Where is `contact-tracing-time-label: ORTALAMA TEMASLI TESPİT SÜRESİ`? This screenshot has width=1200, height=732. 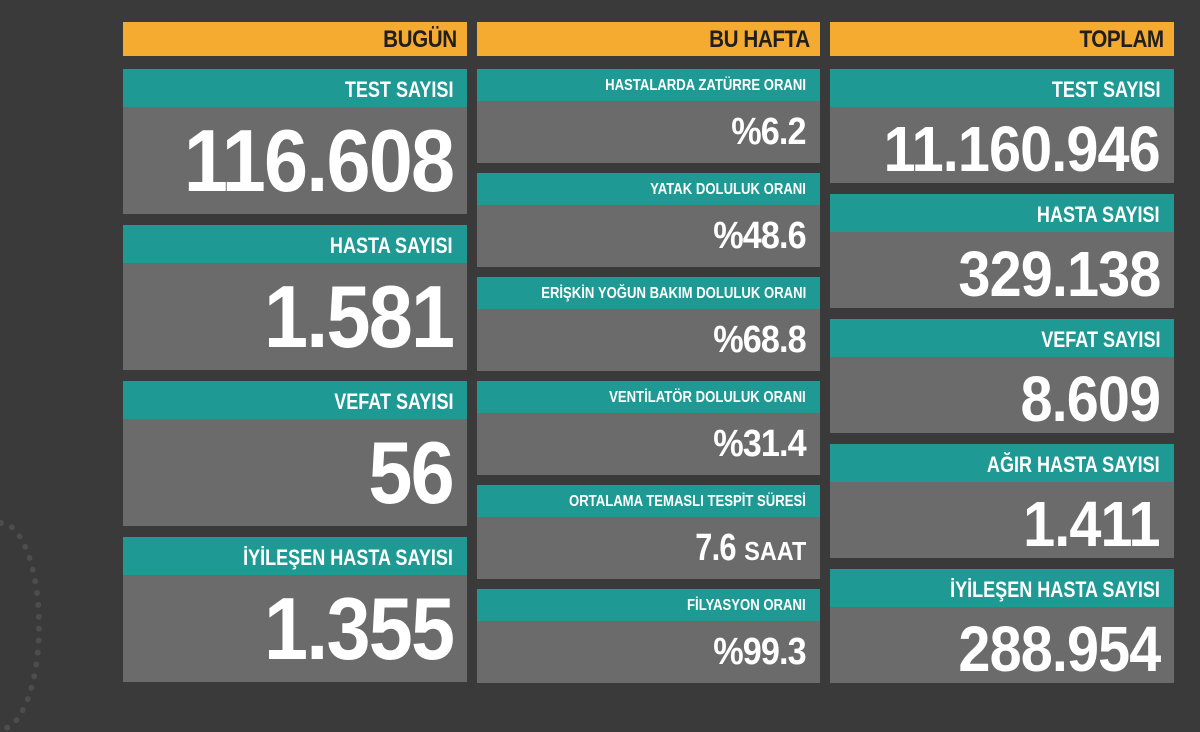 contact-tracing-time-label: ORTALAMA TEMASLI TESPİT SÜRESİ is located at coordinates (648, 501).